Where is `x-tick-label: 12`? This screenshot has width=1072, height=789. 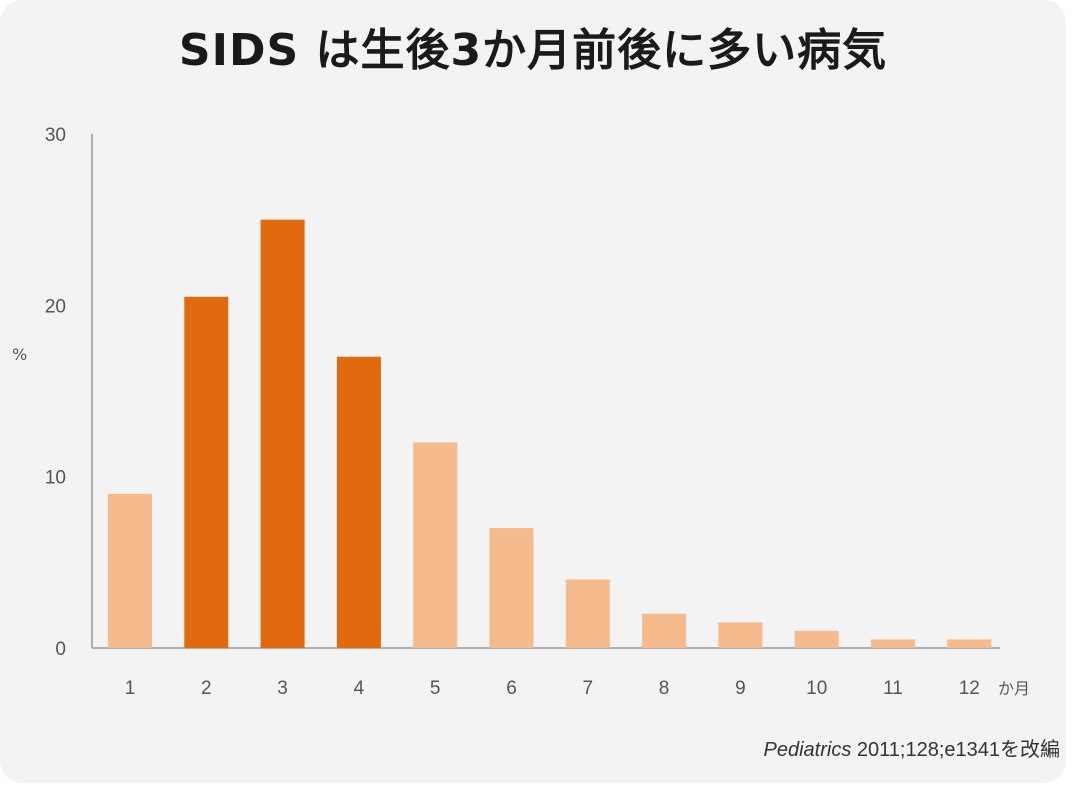 x-tick-label: 12 is located at coordinates (969, 688).